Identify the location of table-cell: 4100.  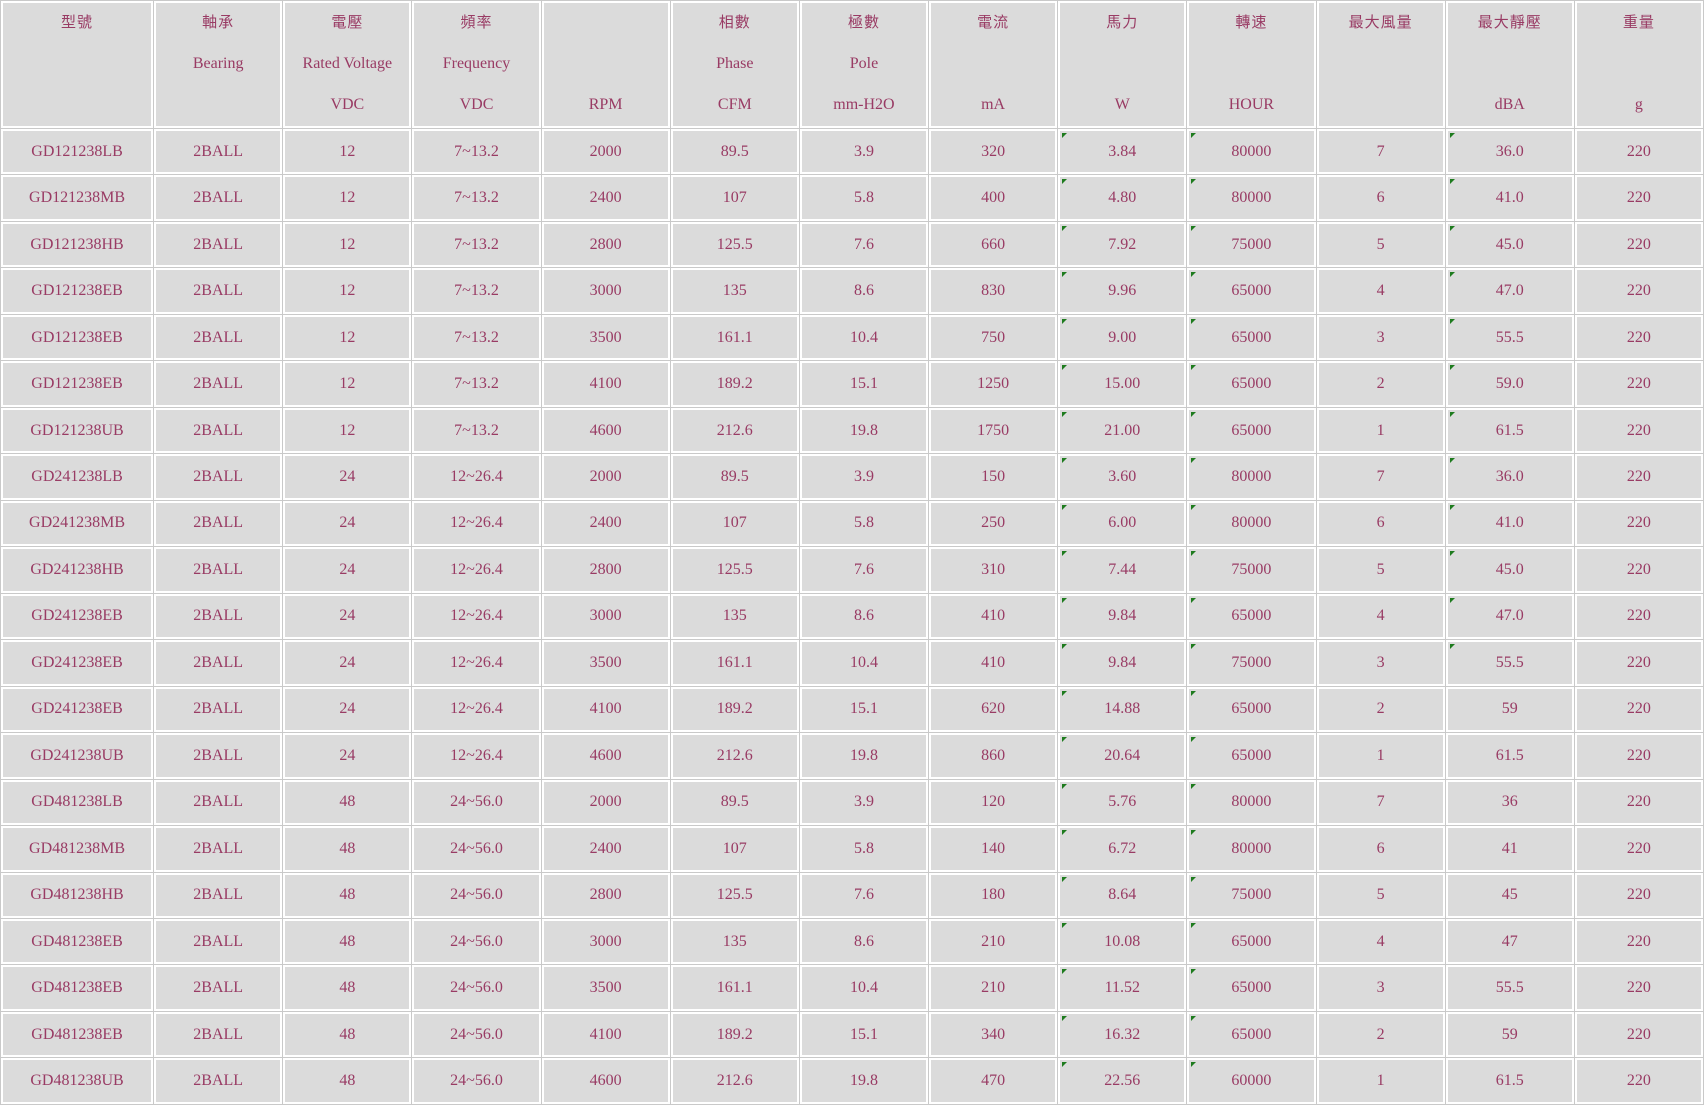
(605, 709).